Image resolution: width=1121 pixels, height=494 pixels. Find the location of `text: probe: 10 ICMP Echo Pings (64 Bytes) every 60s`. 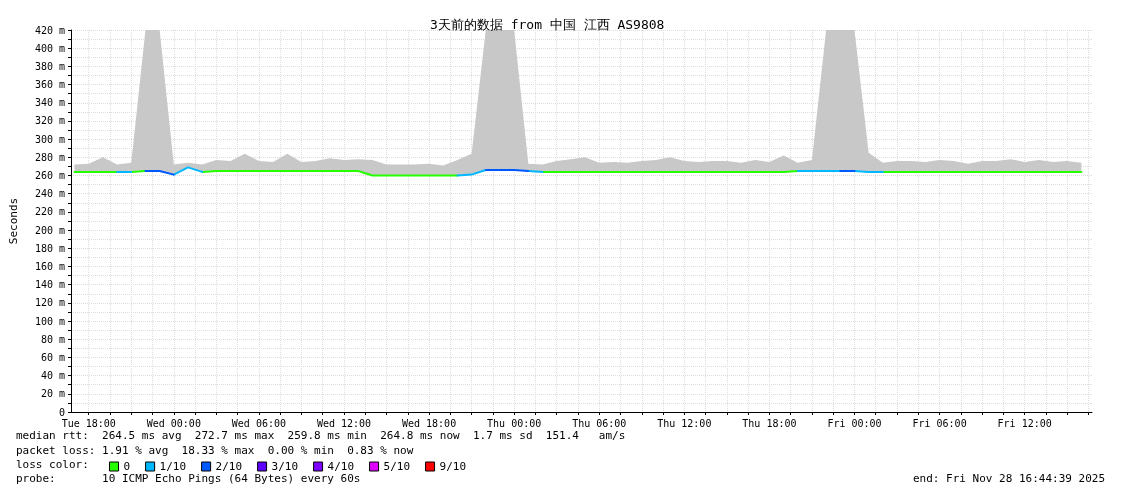

text: probe: 10 ICMP Echo Pings (64 Bytes) every 60s is located at coordinates (188, 478).